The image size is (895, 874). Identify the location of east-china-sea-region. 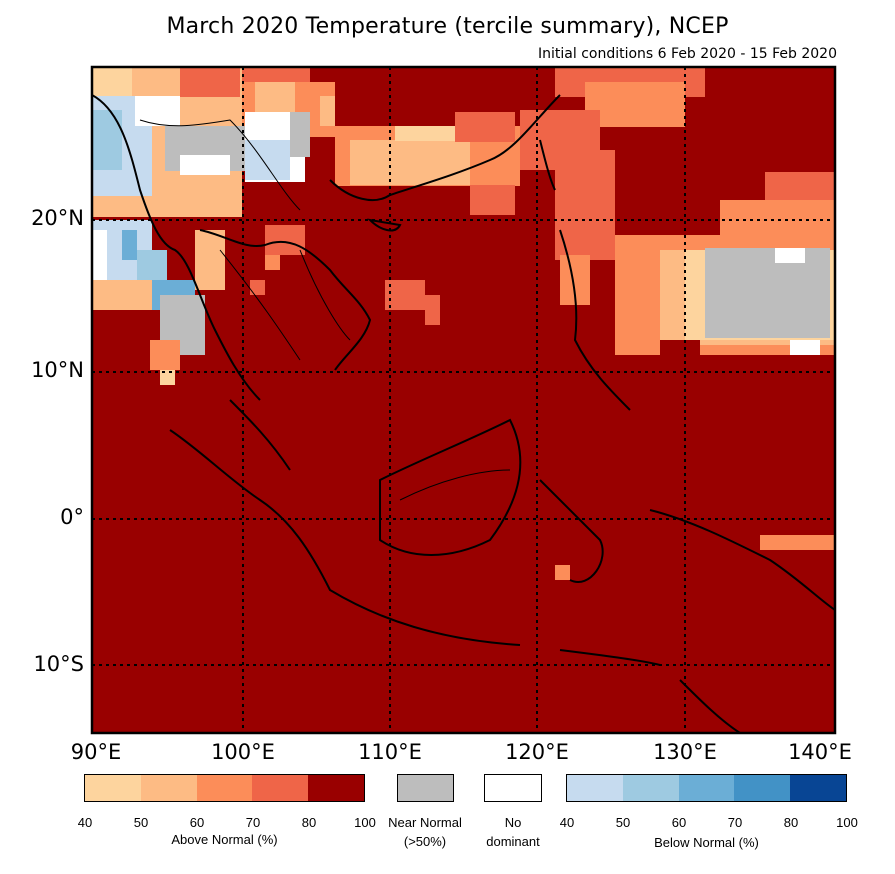
(612, 186).